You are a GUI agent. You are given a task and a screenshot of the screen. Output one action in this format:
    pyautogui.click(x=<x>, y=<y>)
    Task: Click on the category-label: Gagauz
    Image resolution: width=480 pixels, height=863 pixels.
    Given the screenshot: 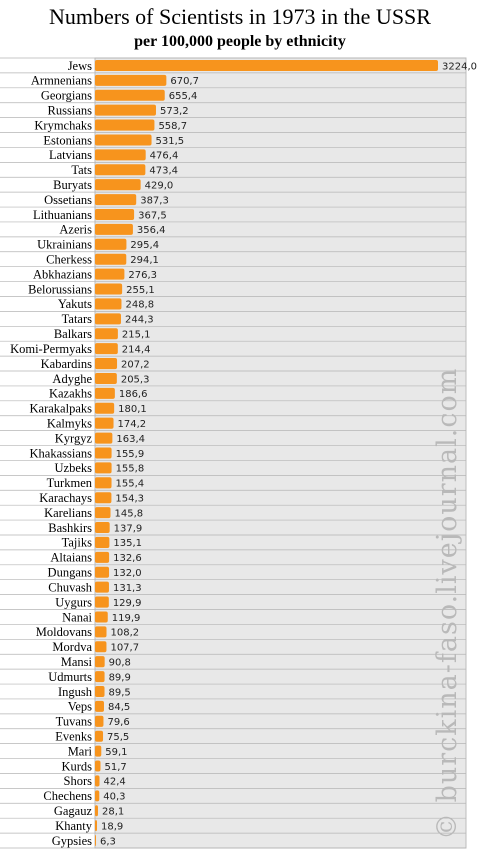 What is the action you would take?
    pyautogui.click(x=73, y=811)
    